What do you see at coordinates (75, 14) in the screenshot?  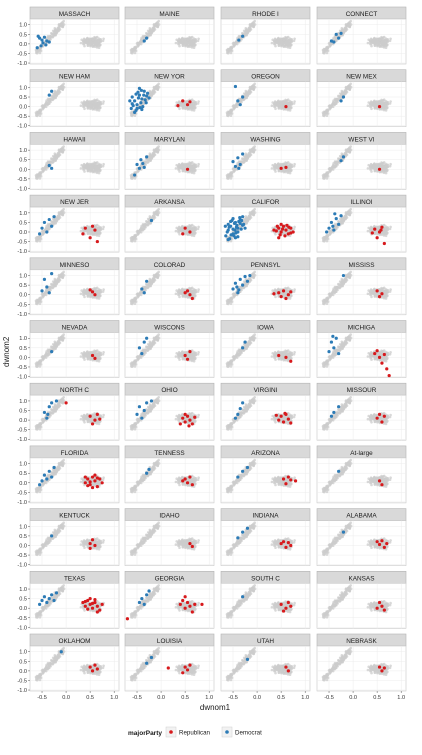 I see `facet-label: MASSACH` at bounding box center [75, 14].